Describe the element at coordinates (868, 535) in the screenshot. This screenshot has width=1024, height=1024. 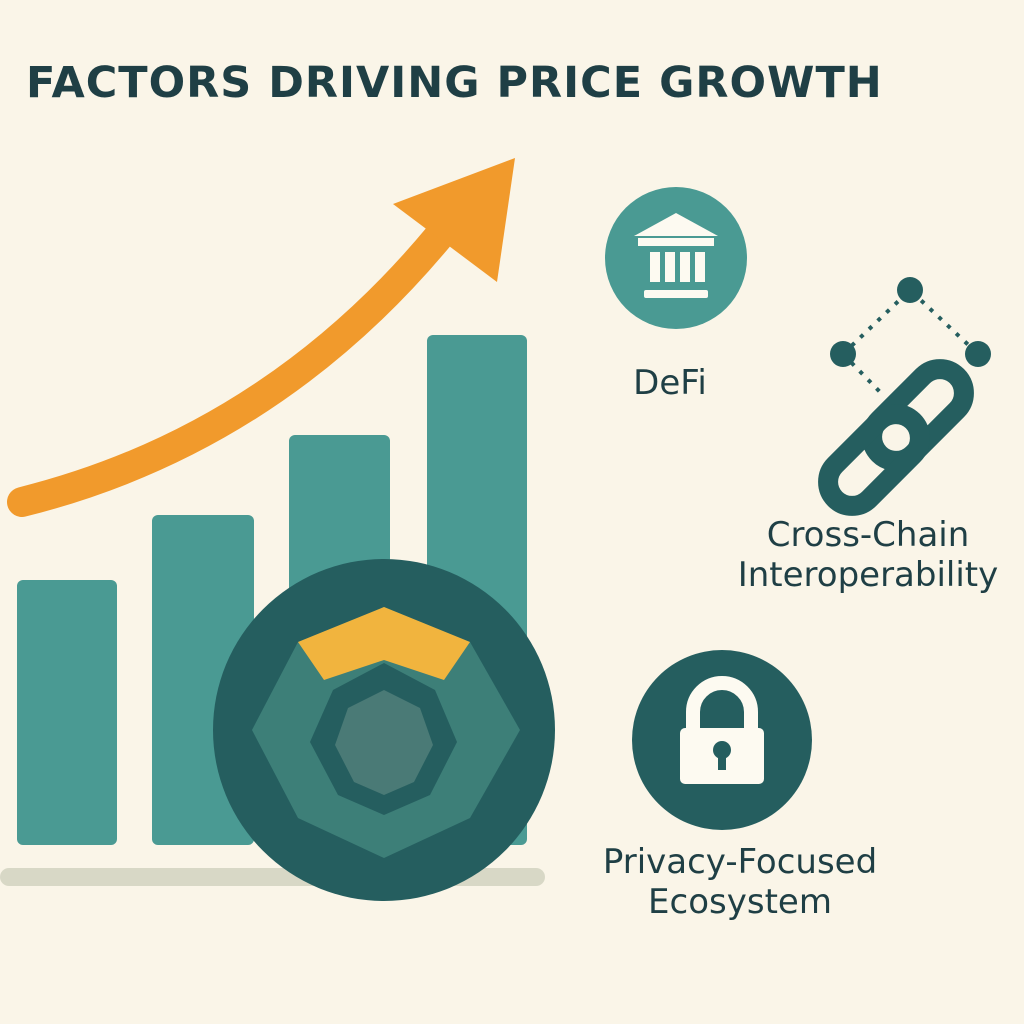
I see `cross-chain-label-line1: Cross-Chain` at that location.